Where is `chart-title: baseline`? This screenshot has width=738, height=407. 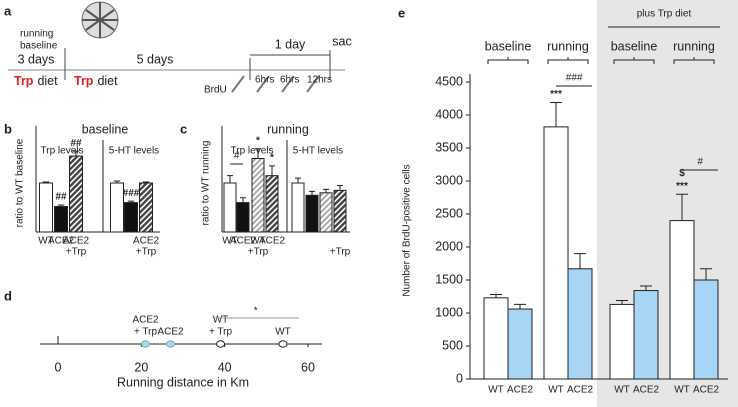
chart-title: baseline is located at coordinates (105, 129).